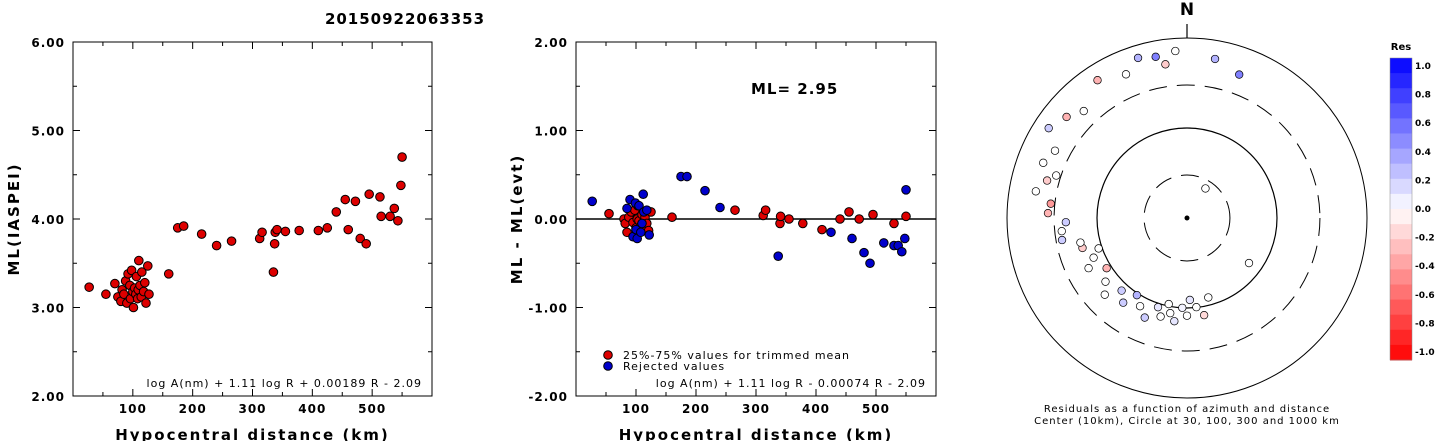 The height and width of the screenshot is (441, 1437). Describe the element at coordinates (1423, 153) in the screenshot. I see `colorbar-tick-label: 0.4` at that location.